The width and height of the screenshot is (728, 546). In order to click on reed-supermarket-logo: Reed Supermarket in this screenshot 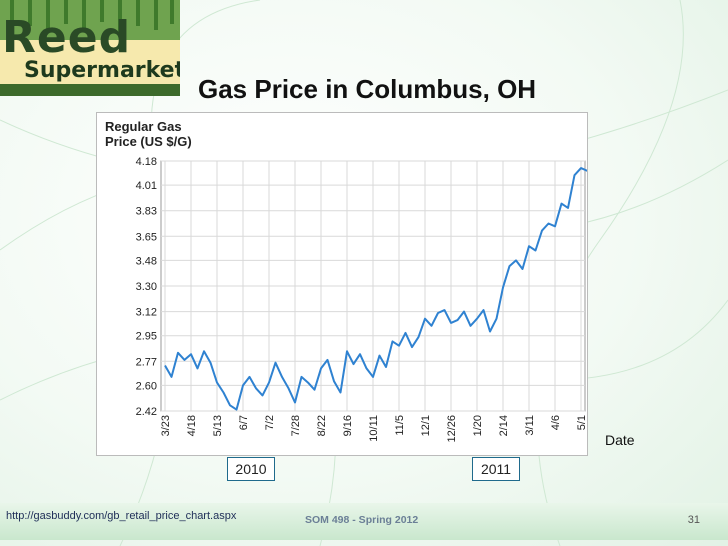, I will do `click(90, 48)`.